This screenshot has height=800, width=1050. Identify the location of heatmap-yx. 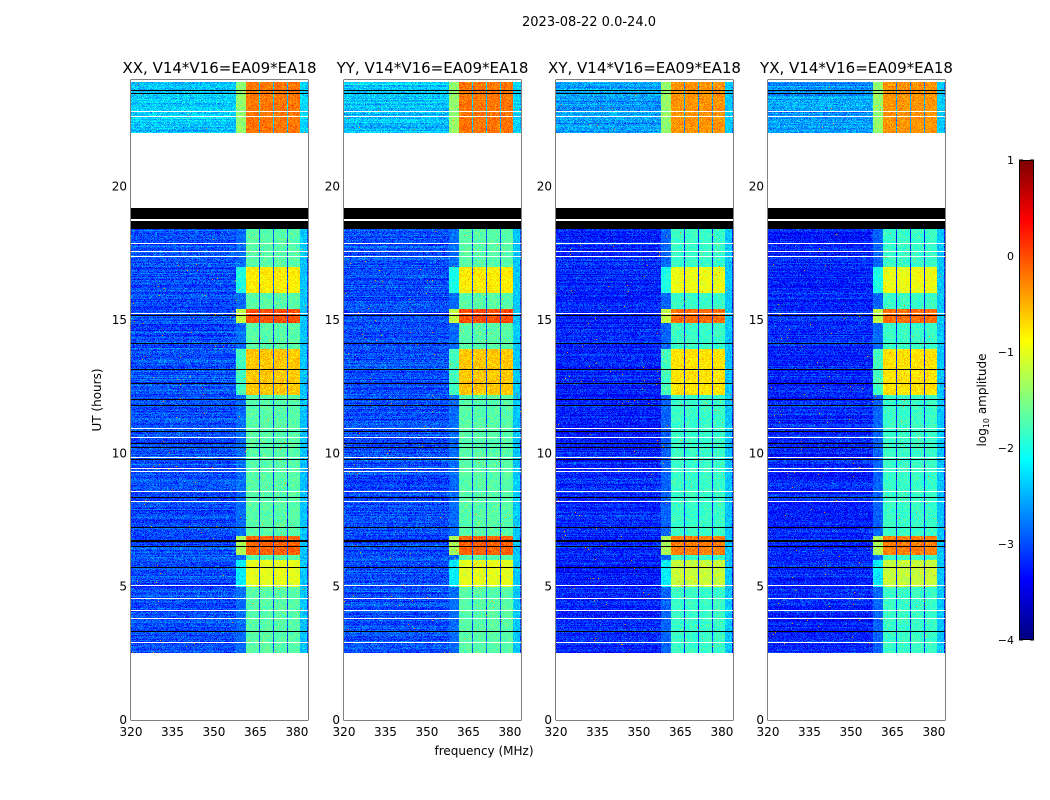
(856, 400).